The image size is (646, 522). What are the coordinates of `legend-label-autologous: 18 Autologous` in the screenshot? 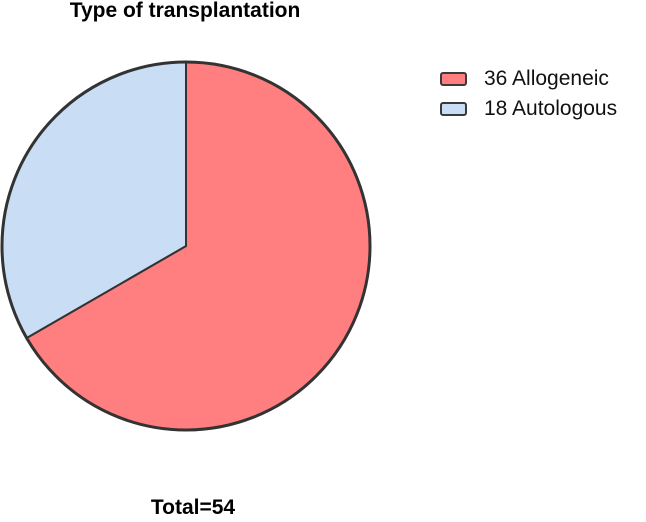 It's located at (551, 108).